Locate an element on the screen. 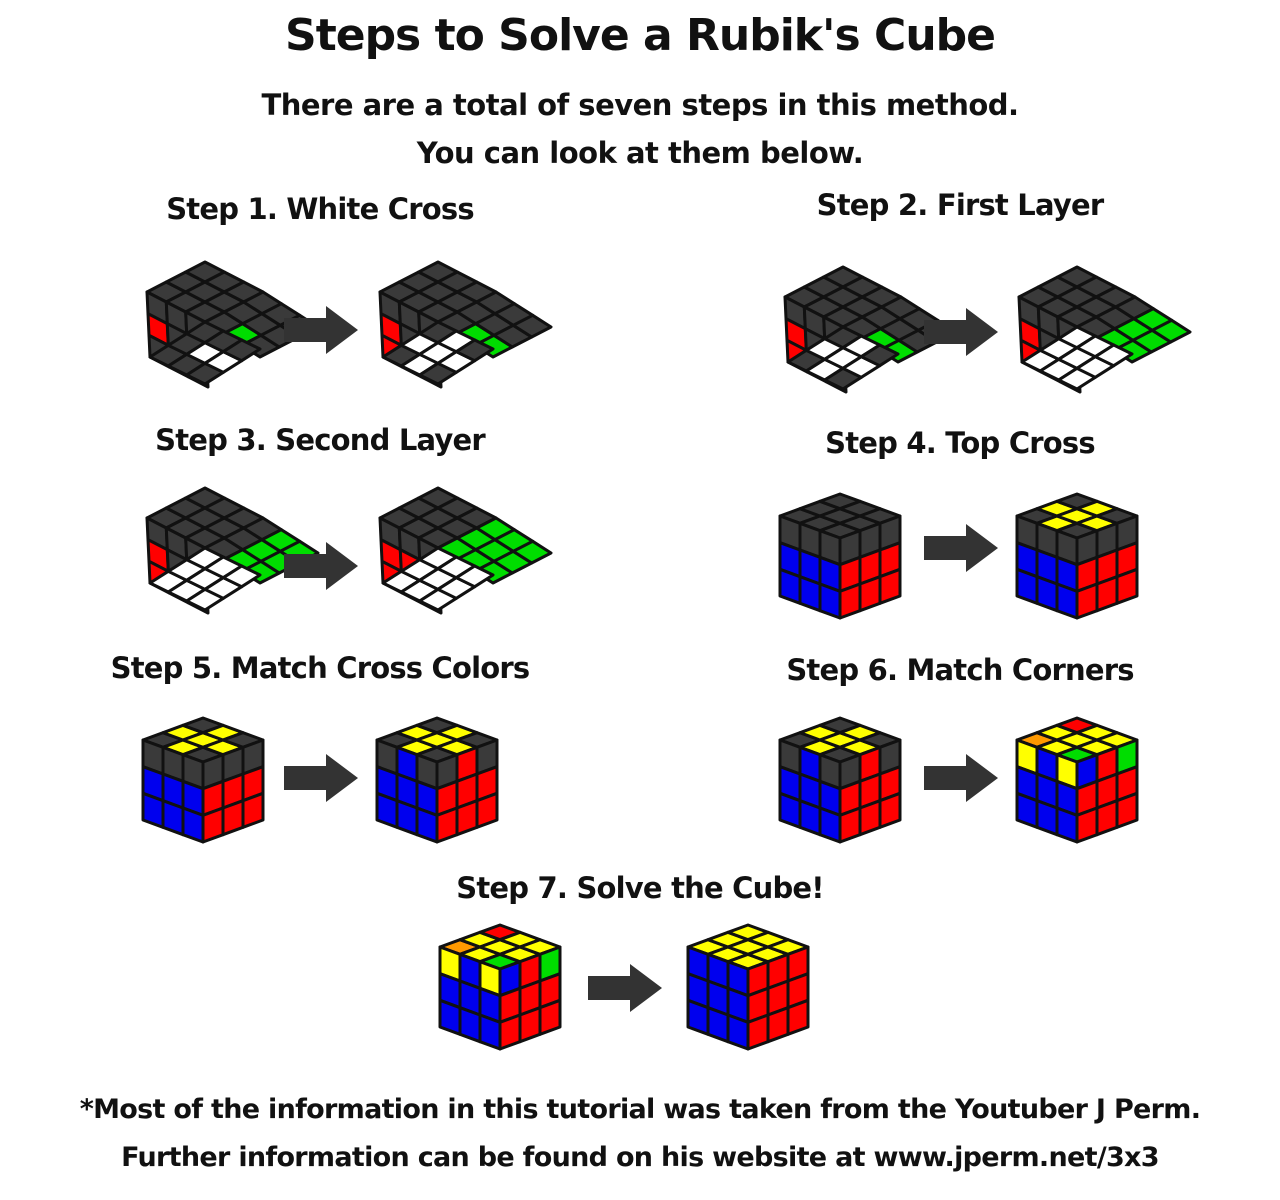 Image resolution: width=1280 pixels, height=1200 pixels. step-1-before-cube is located at coordinates (232, 324).